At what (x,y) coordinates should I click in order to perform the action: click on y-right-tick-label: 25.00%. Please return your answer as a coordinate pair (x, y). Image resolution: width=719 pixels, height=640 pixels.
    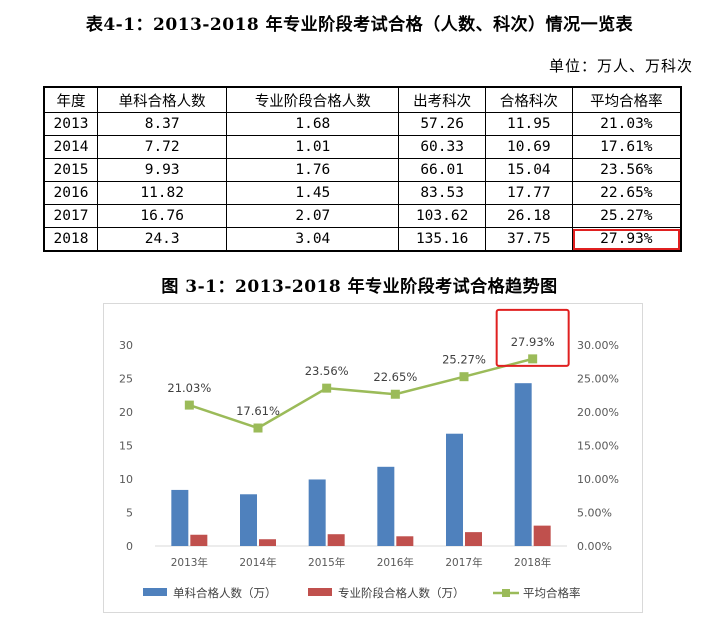
    Looking at the image, I should click on (598, 379).